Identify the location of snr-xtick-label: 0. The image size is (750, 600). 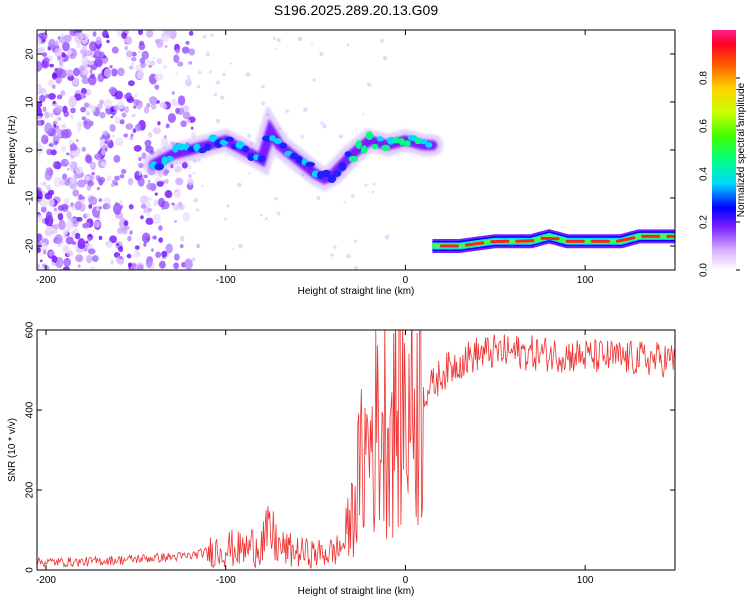
(406, 580).